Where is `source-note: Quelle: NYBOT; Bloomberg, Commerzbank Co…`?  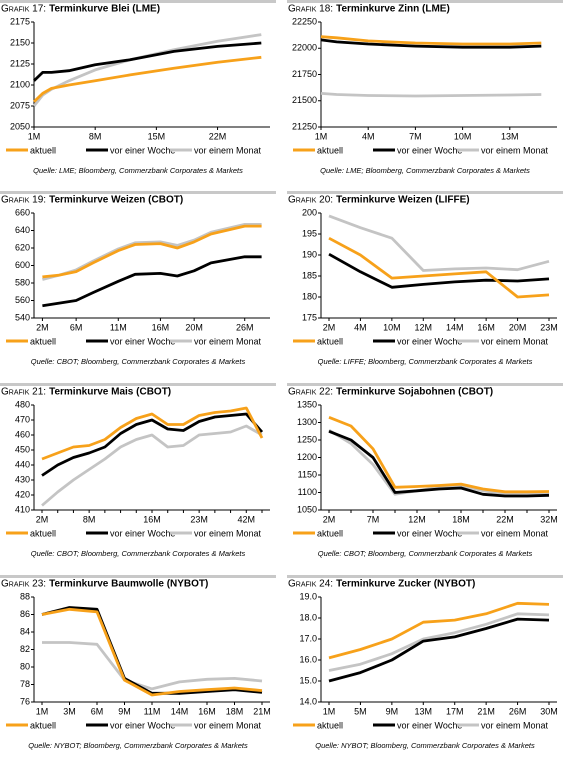
source-note: Quelle: NYBOT; Bloomberg, Commerzbank Co… is located at coordinates (138, 745).